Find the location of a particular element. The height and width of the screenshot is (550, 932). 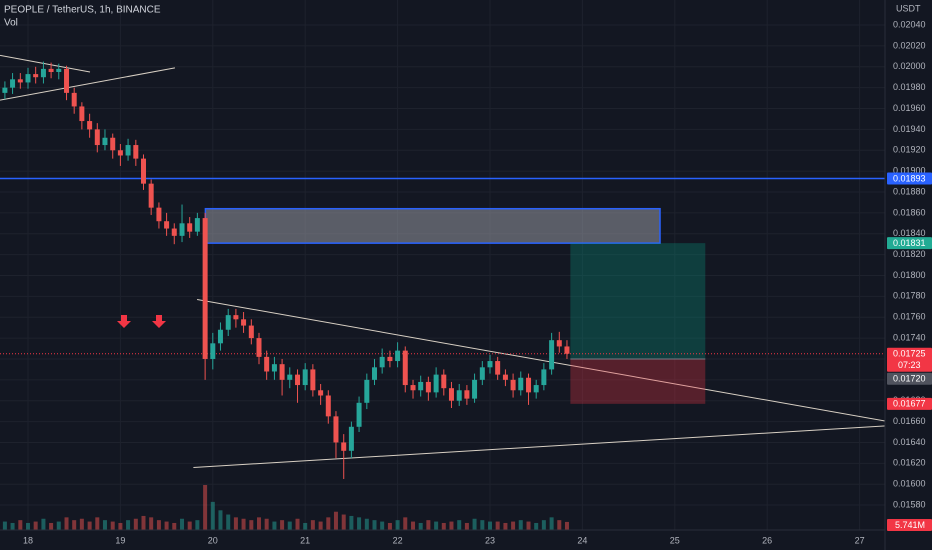

position-profit is located at coordinates (638, 301).